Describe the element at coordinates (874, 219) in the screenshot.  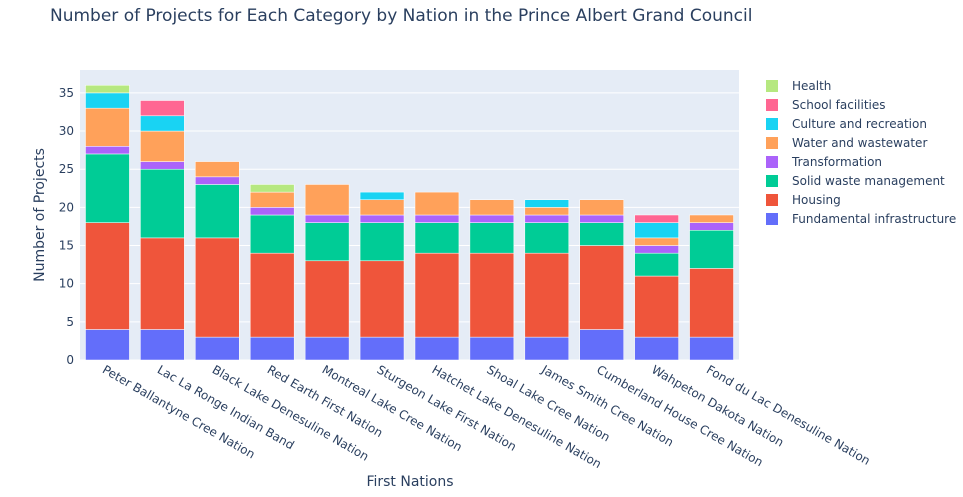
I see `legend-label: Fundamental infrastructure` at that location.